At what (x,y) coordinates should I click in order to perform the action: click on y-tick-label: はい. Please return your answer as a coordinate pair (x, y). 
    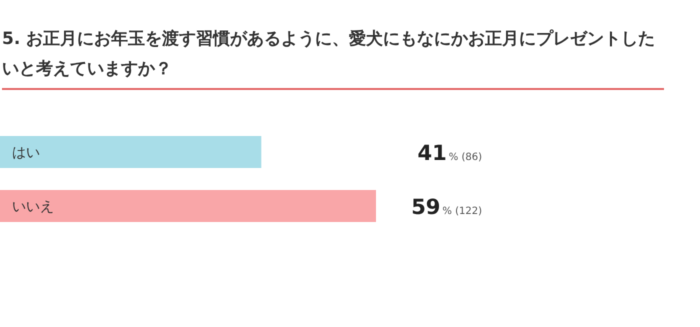
    Looking at the image, I should click on (26, 153).